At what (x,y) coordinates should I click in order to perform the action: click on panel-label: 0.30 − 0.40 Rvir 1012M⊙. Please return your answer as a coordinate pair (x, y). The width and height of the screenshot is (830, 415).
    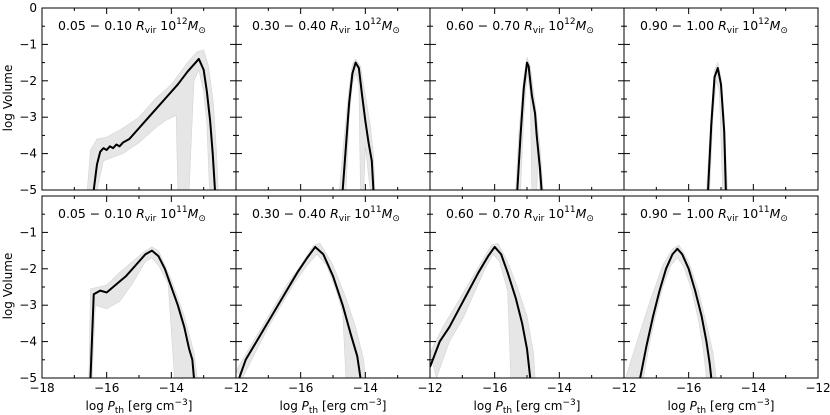
    Looking at the image, I should click on (326, 26).